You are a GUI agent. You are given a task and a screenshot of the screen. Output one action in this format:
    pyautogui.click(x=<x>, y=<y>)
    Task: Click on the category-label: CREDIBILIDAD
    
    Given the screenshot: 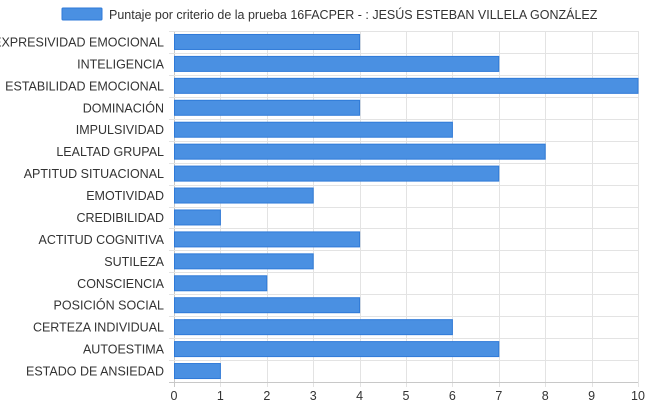 What is the action you would take?
    pyautogui.click(x=120, y=218)
    